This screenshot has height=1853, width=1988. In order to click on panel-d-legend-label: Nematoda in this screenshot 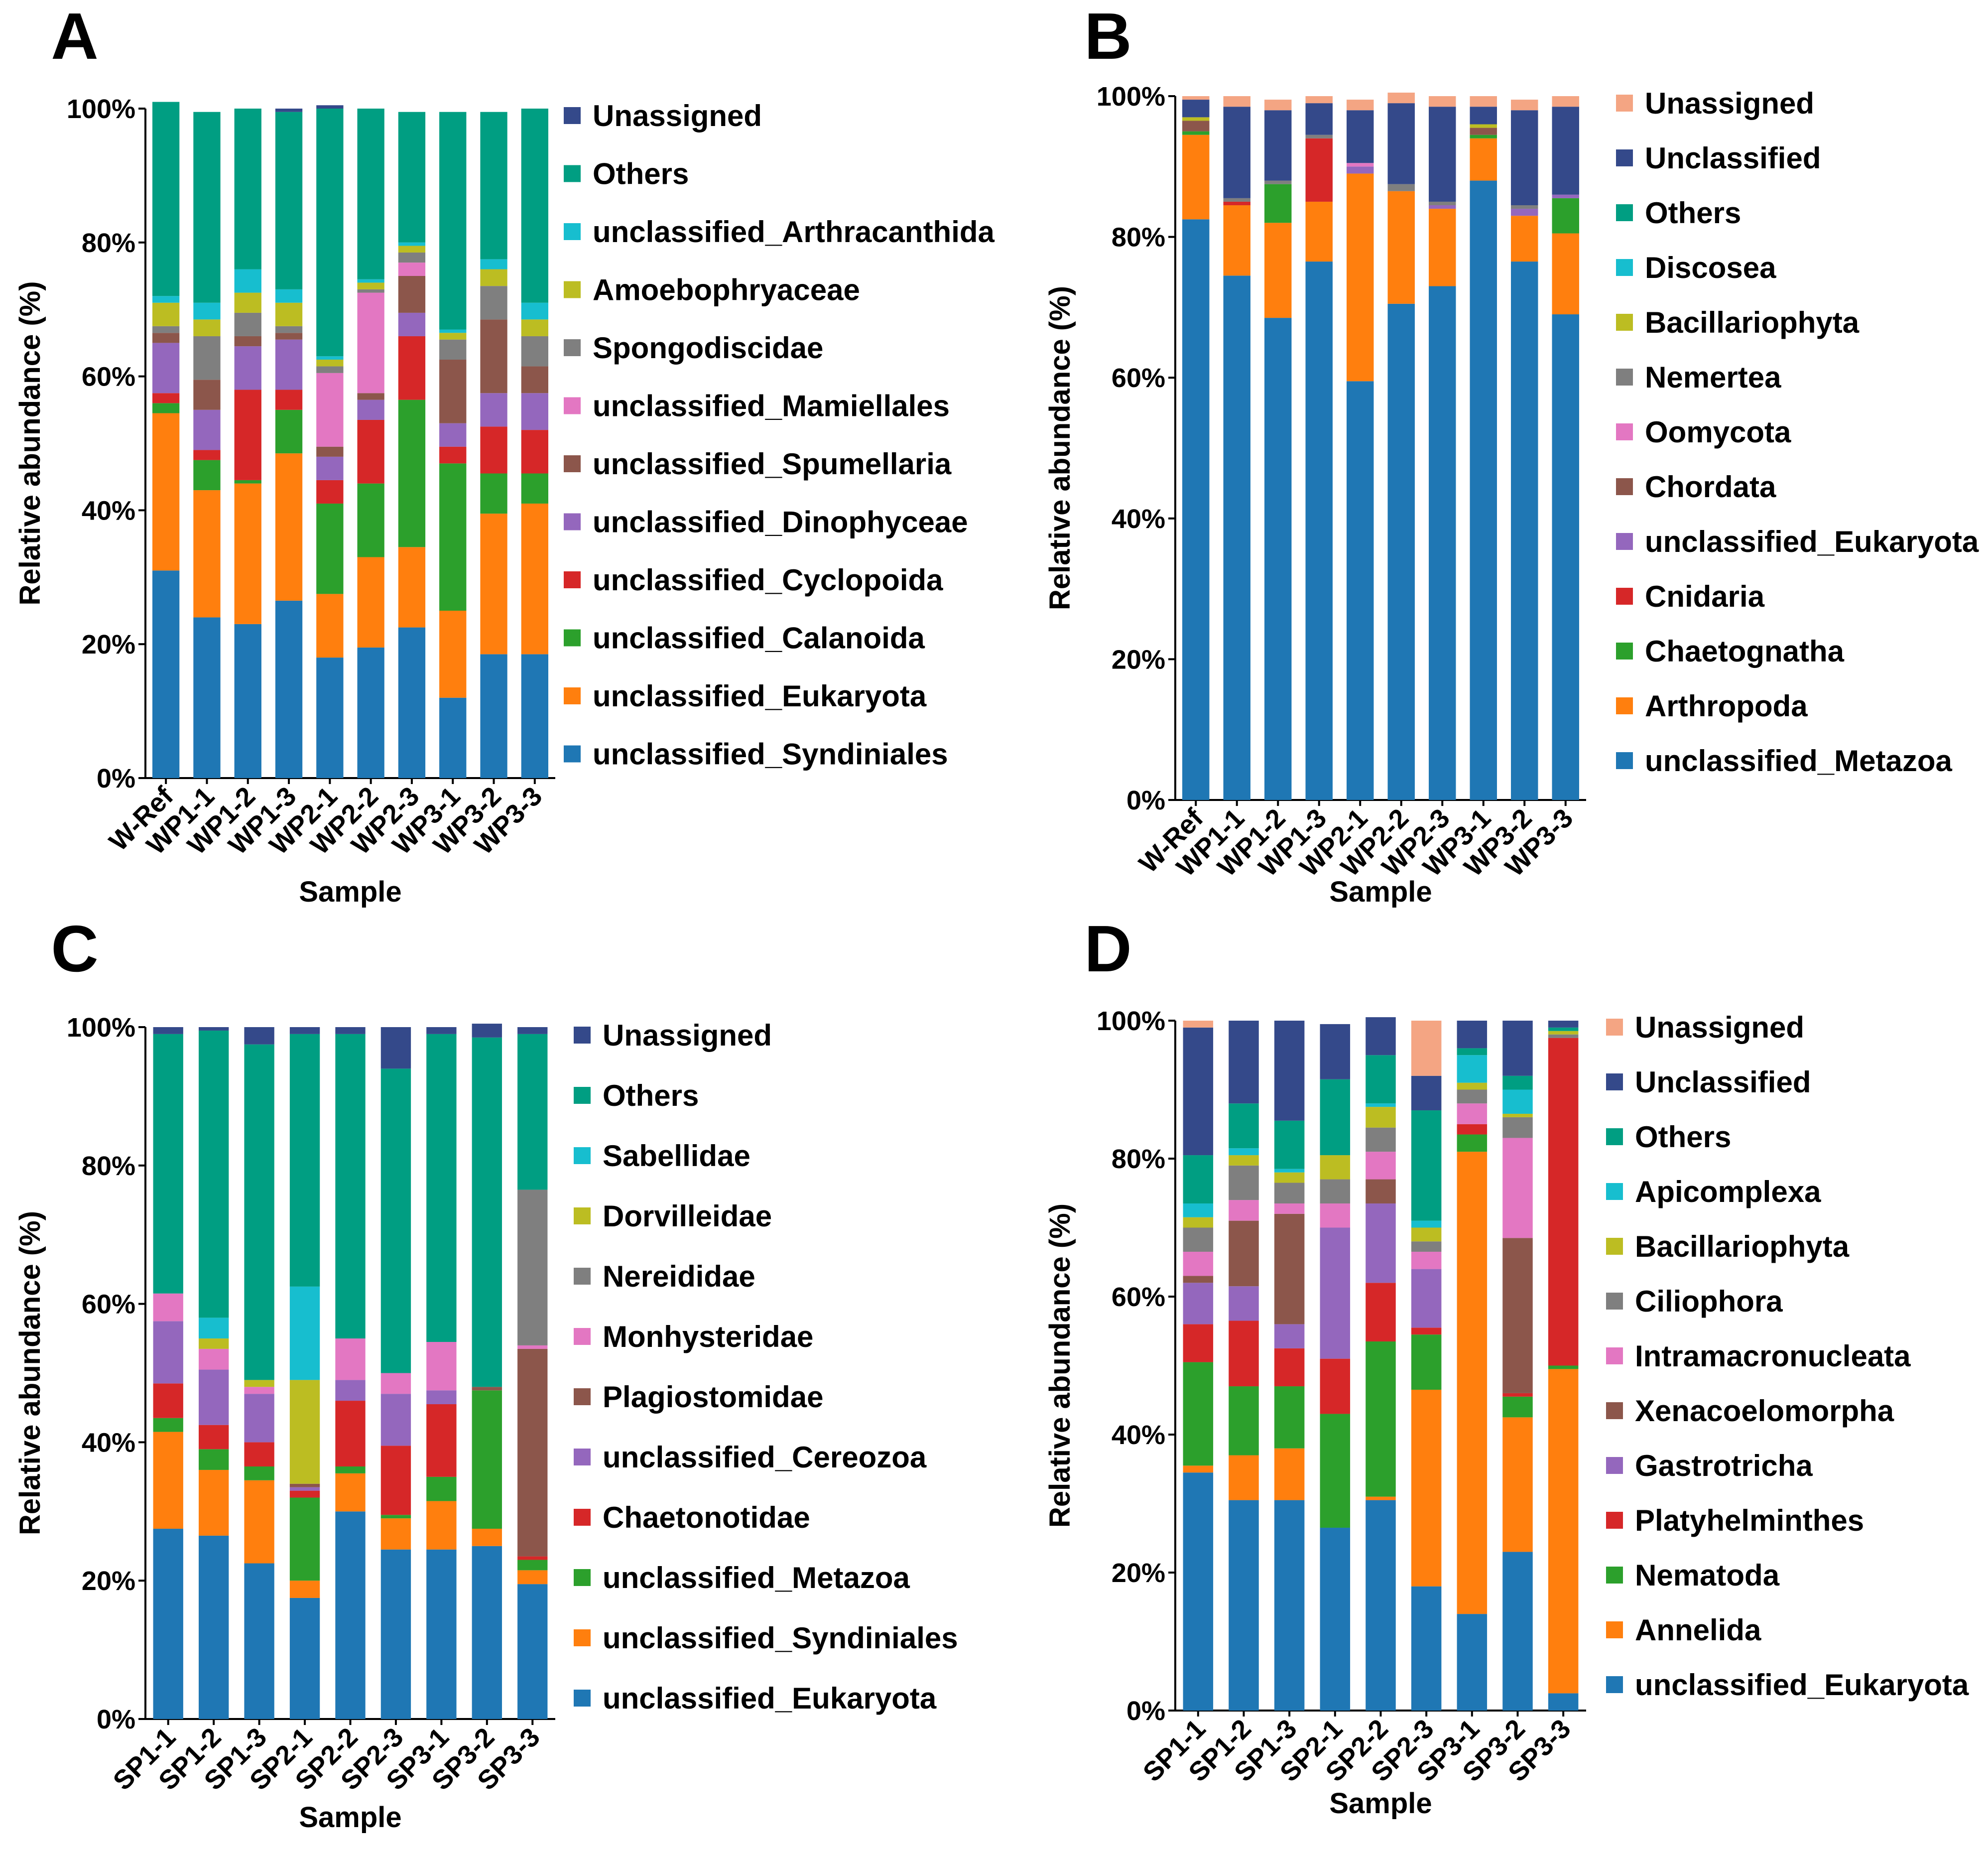, I will do `click(1707, 1575)`.